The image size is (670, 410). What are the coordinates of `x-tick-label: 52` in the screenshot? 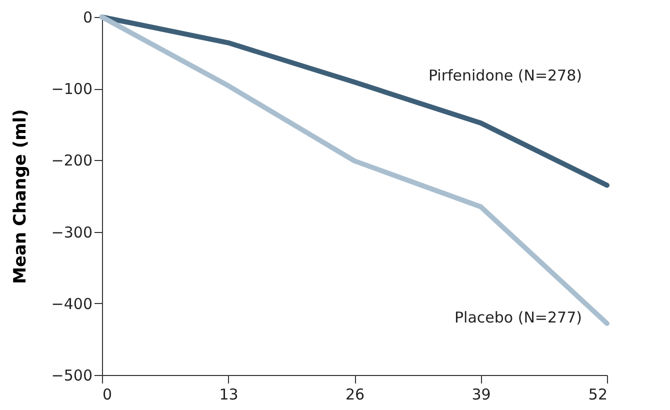 It's located at (598, 395).